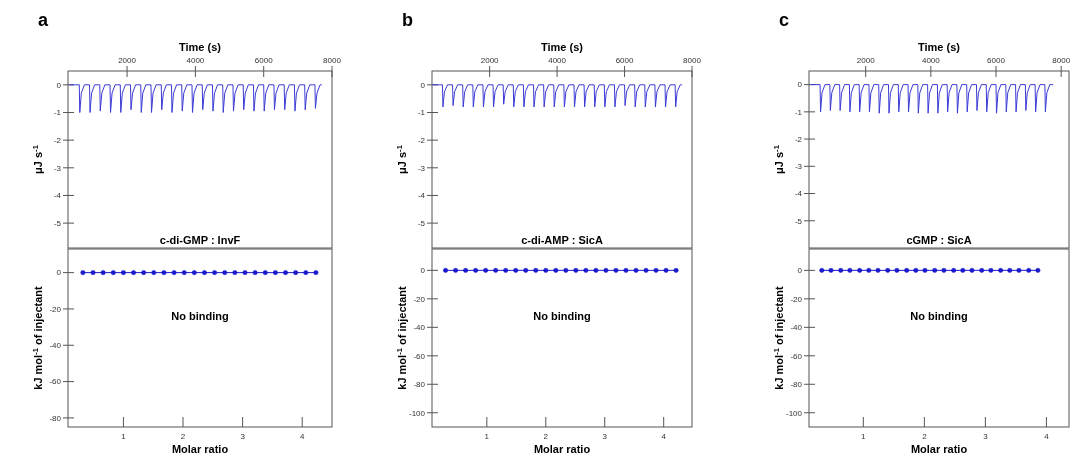 This screenshot has height=456, width=1072. Describe the element at coordinates (200, 240) in the screenshot. I see `annotation: c-di-GMP : InvF` at that location.